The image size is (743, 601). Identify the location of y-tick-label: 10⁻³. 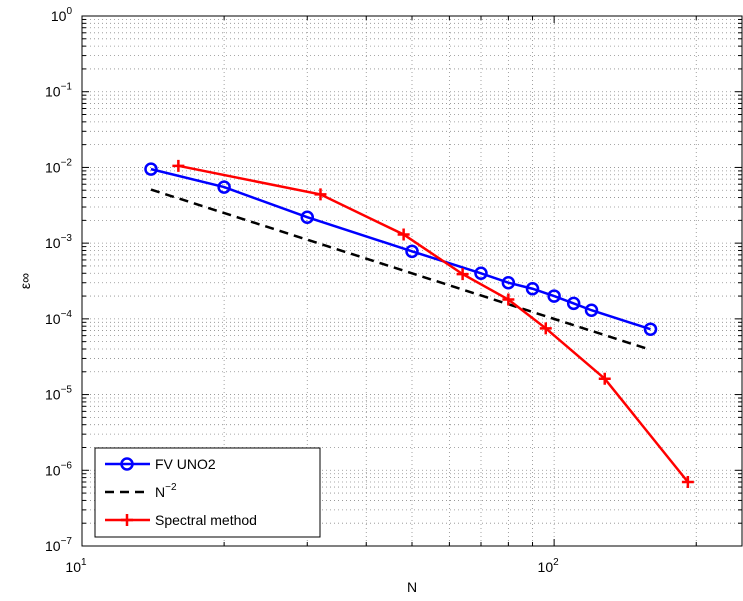
(58, 242).